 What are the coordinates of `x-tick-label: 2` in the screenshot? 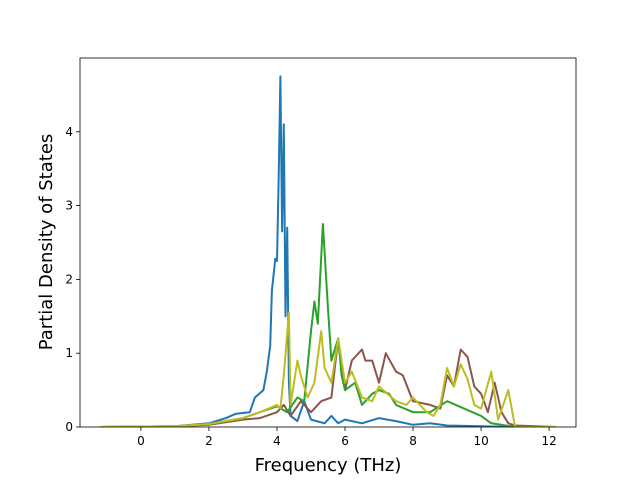 It's located at (209, 441).